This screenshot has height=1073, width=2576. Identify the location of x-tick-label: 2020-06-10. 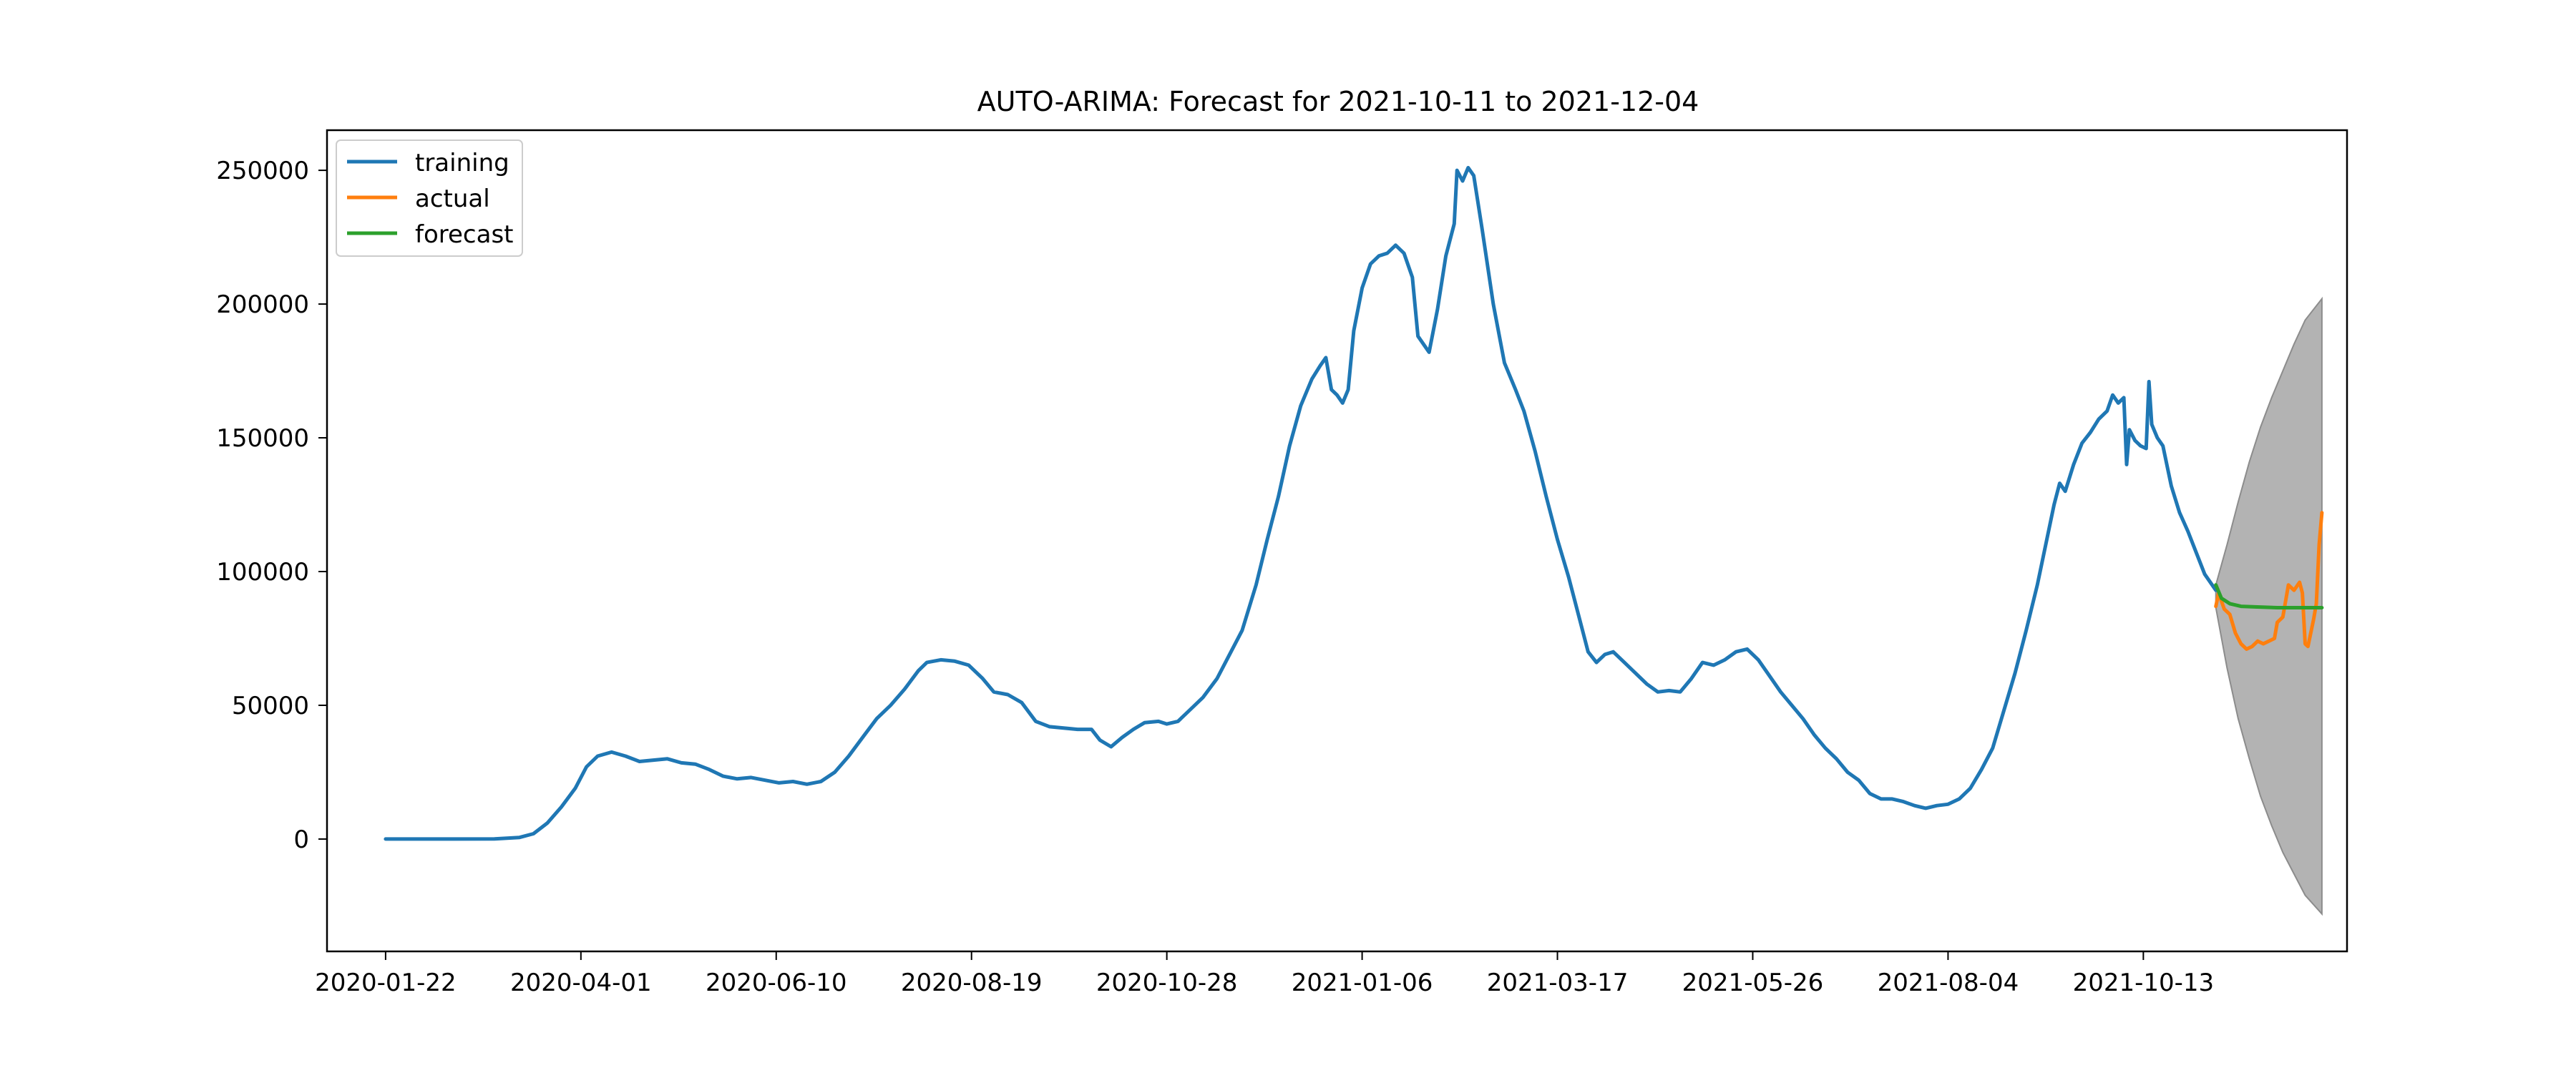
(776, 983).